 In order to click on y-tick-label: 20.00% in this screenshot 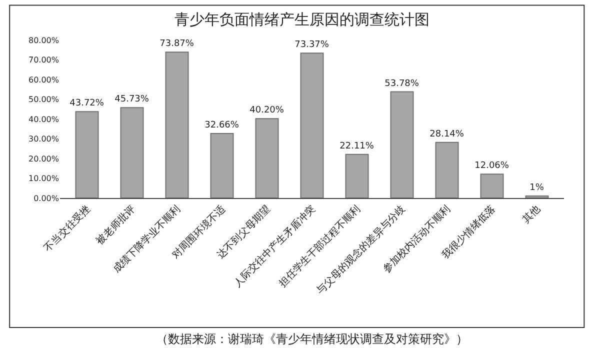, I will do `click(44, 159)`.